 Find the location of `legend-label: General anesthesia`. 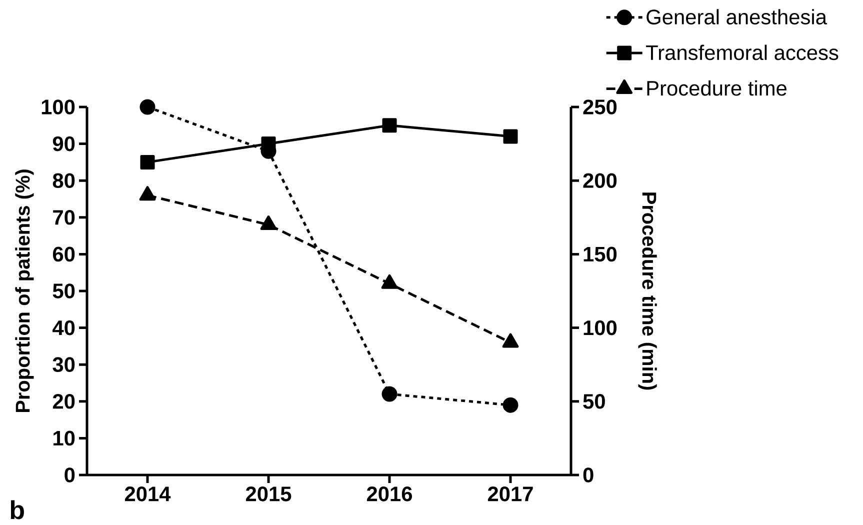

legend-label: General anesthesia is located at coordinates (736, 16).